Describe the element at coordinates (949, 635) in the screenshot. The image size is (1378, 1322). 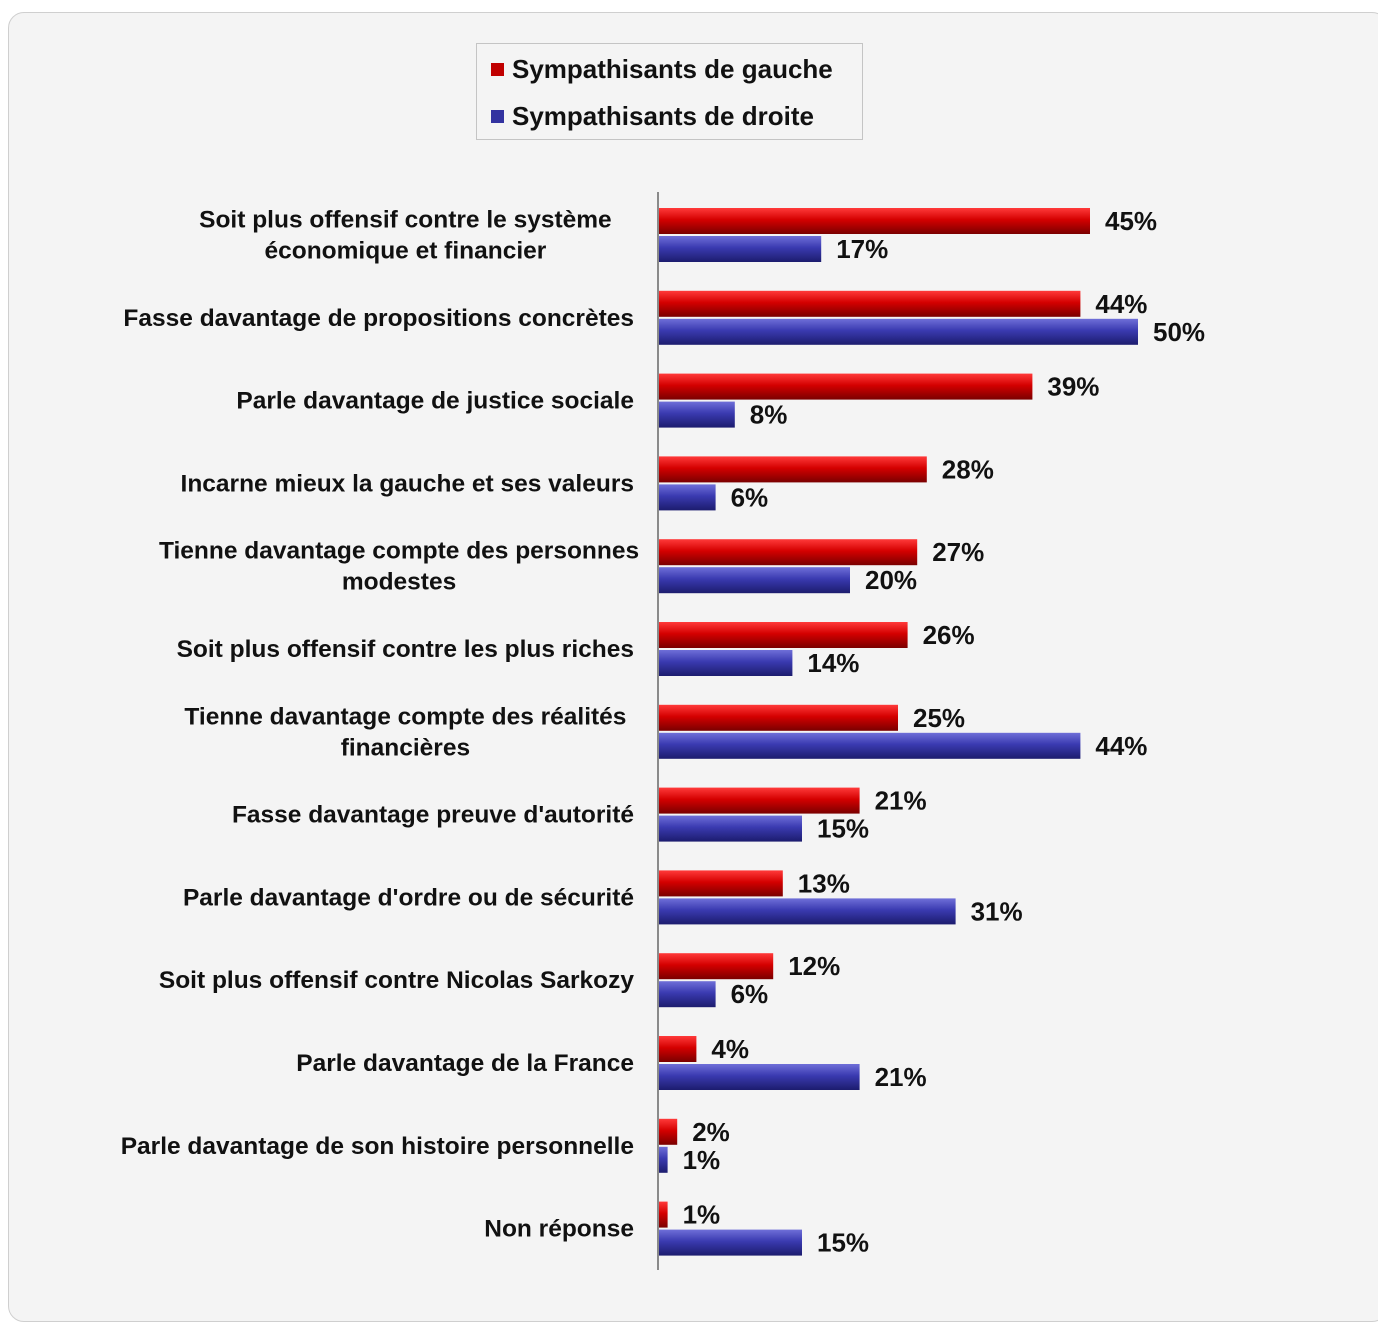
I see `value-label-gauche: 26%` at that location.